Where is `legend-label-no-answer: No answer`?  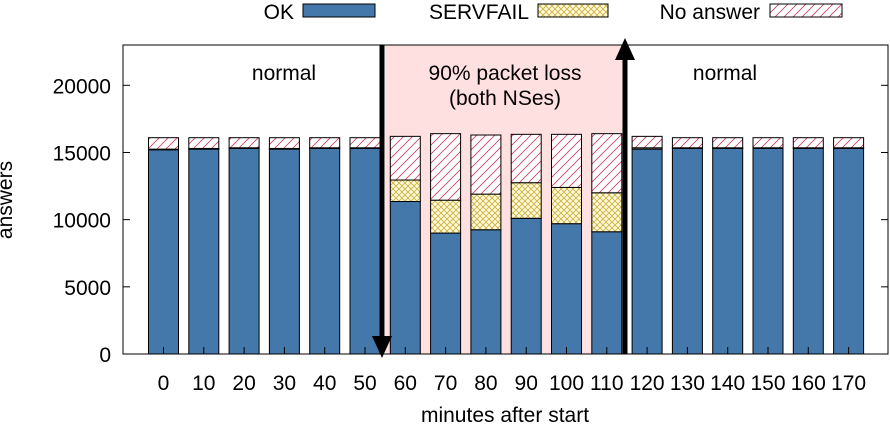
legend-label-no-answer: No answer is located at coordinates (710, 12).